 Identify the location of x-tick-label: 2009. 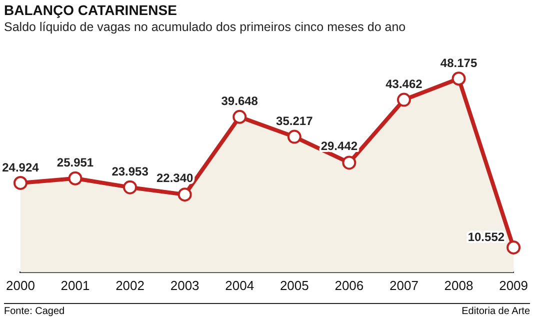
(513, 285).